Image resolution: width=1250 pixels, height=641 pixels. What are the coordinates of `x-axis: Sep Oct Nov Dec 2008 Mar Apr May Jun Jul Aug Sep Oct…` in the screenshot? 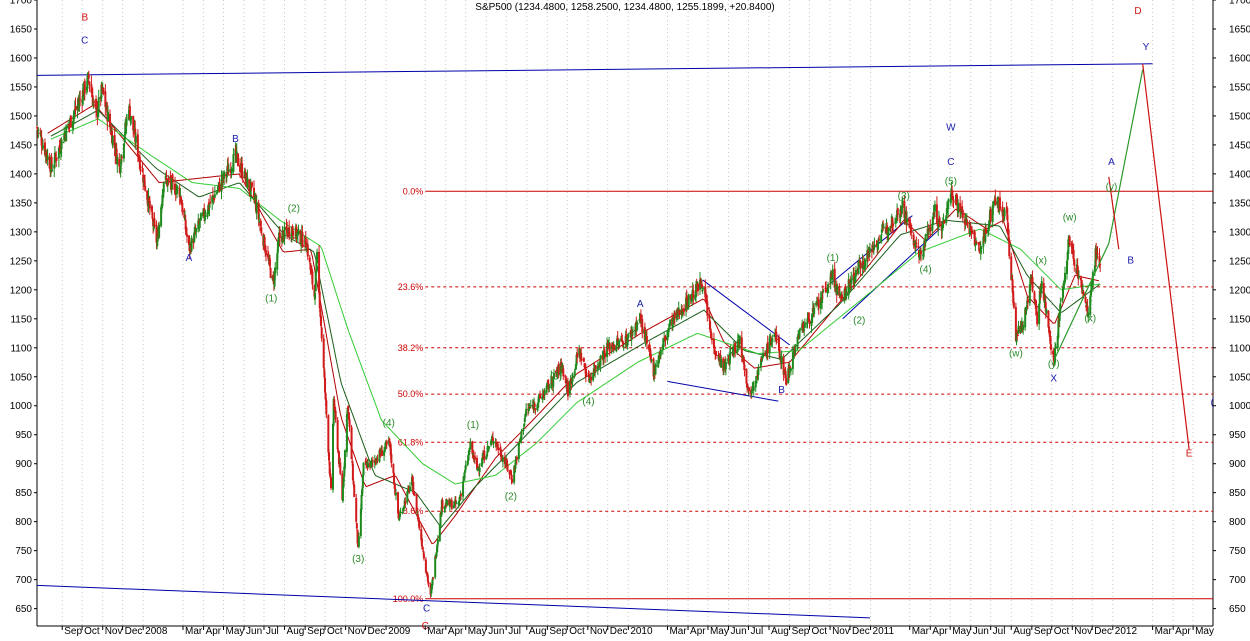 It's located at (637, 631).